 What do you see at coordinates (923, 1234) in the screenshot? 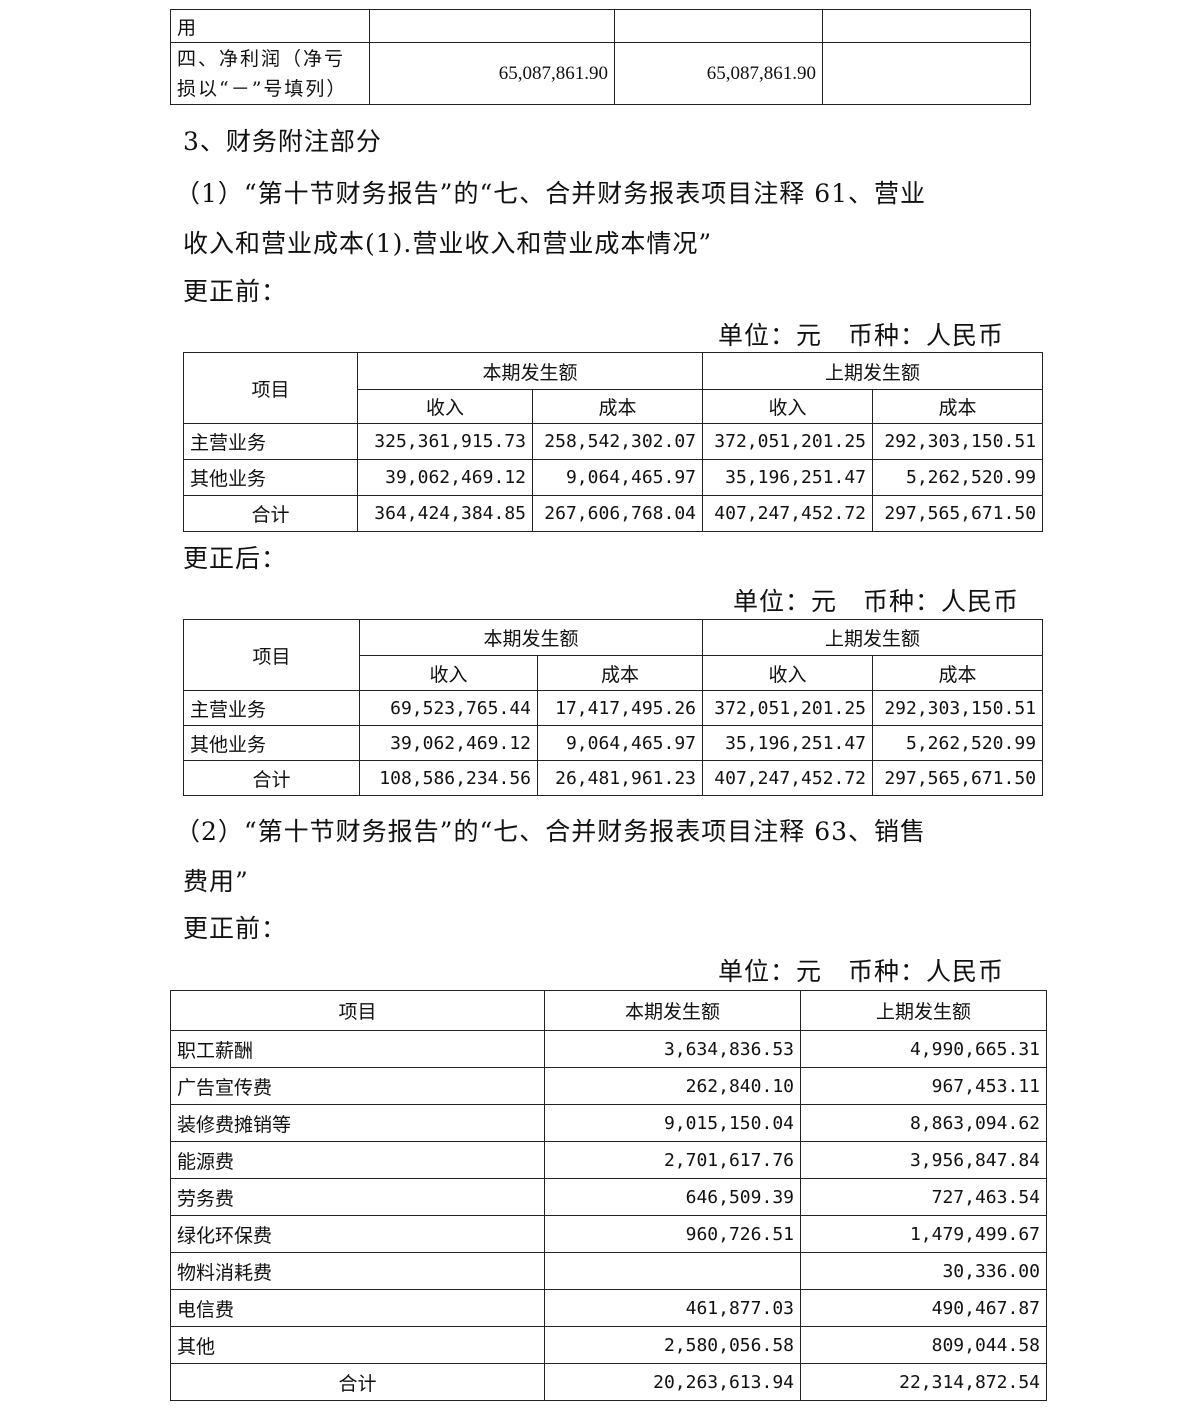
I see `cell: 1,479,499.67` at bounding box center [923, 1234].